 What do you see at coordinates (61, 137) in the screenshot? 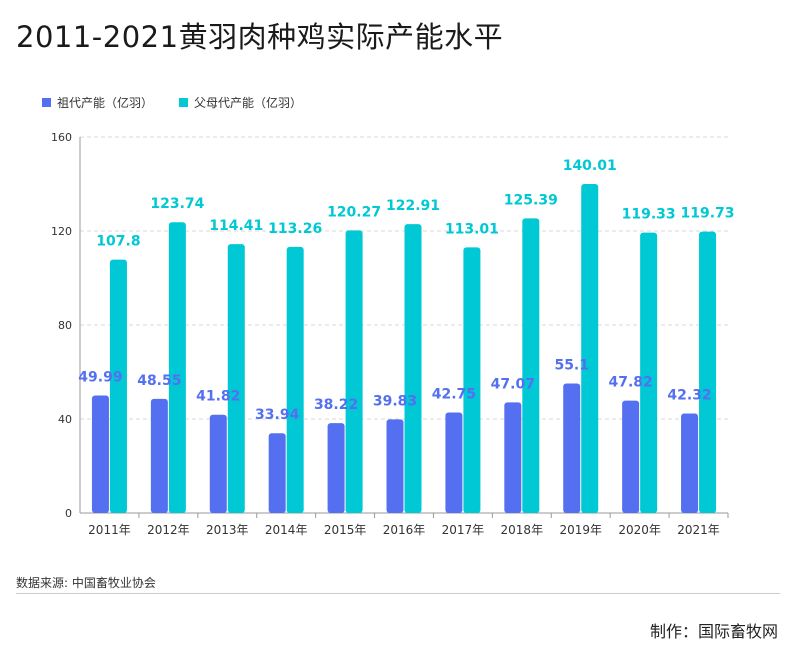
I see `y-tick-label: 160` at bounding box center [61, 137].